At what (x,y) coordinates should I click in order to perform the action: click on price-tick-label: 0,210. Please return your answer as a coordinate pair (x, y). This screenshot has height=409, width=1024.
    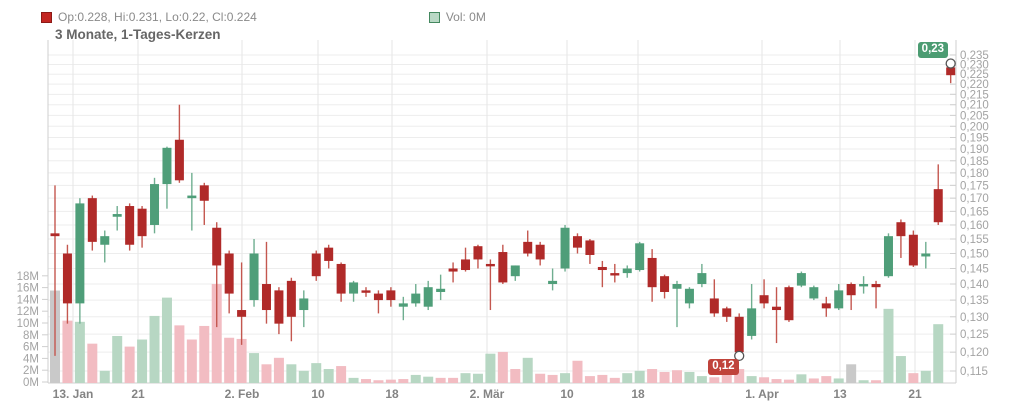
    Looking at the image, I should click on (974, 106).